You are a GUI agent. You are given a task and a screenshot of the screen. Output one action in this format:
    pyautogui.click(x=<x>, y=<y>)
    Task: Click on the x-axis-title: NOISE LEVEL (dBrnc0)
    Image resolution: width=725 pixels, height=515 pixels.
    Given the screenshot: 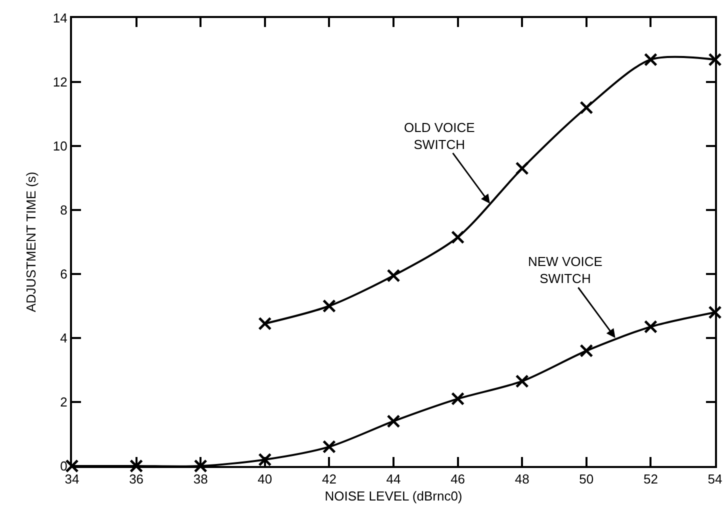 What is the action you would take?
    pyautogui.click(x=393, y=496)
    